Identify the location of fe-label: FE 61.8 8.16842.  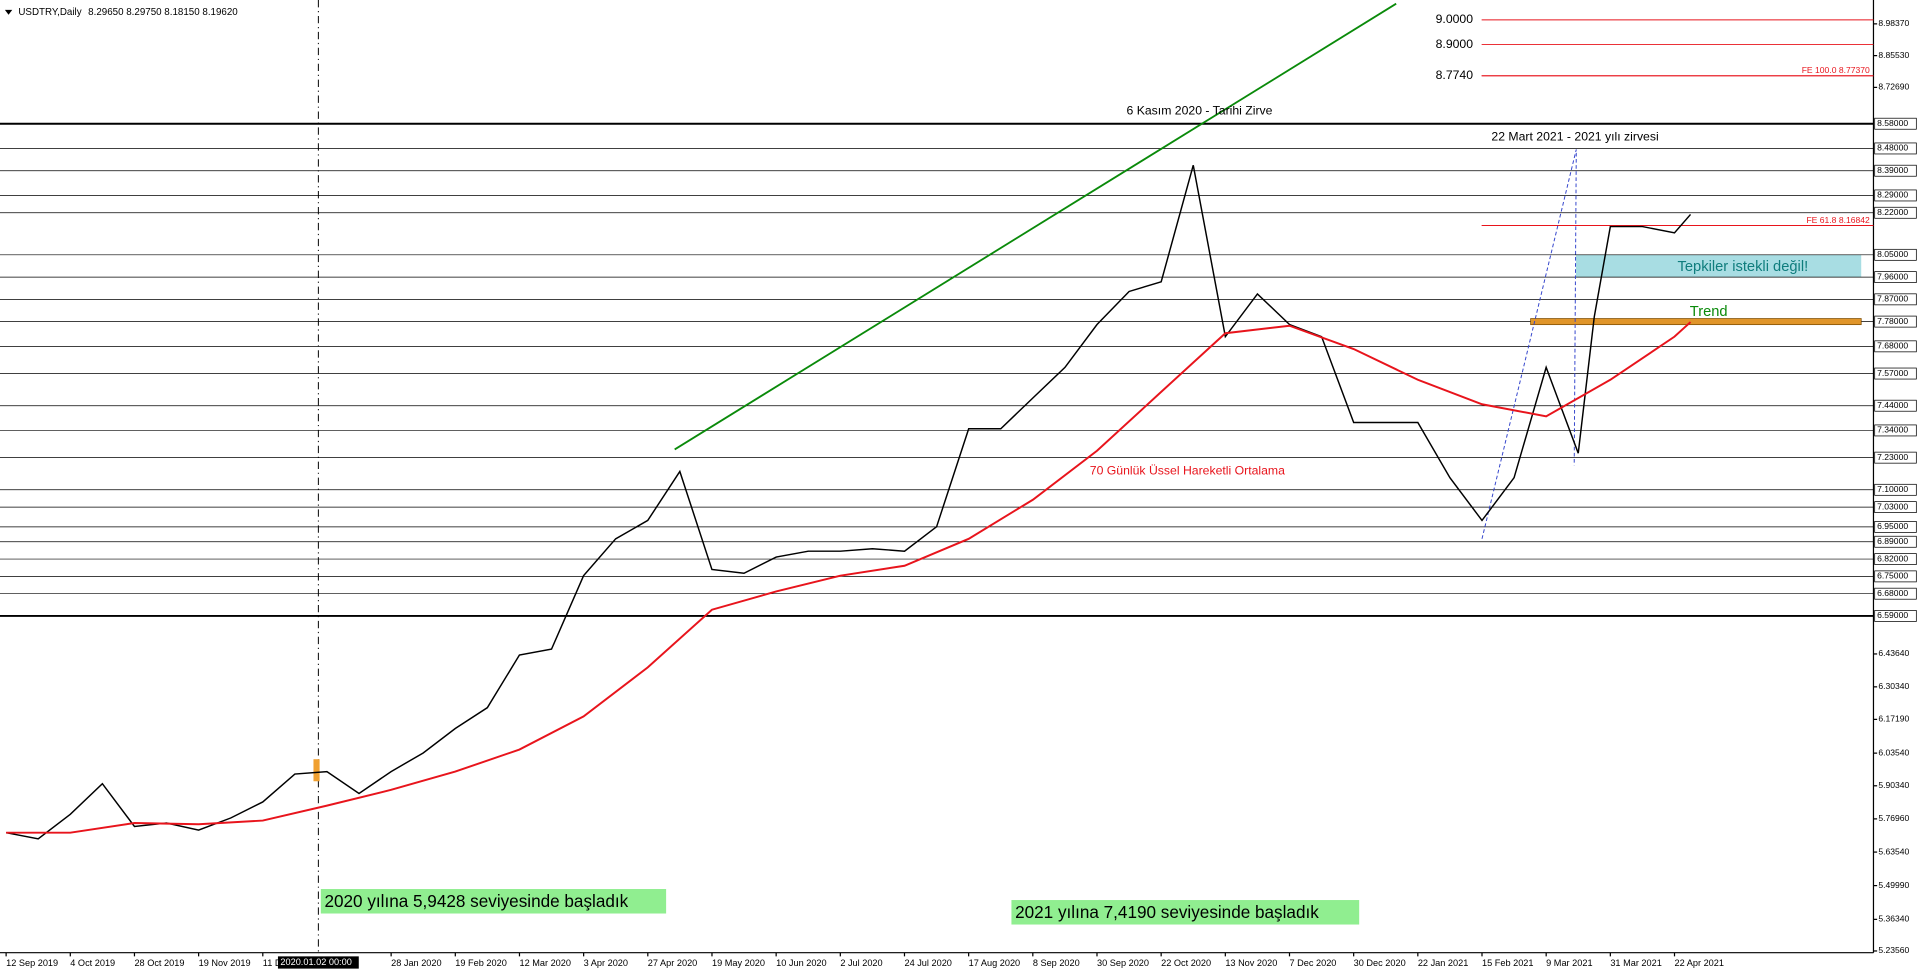
(1838, 220).